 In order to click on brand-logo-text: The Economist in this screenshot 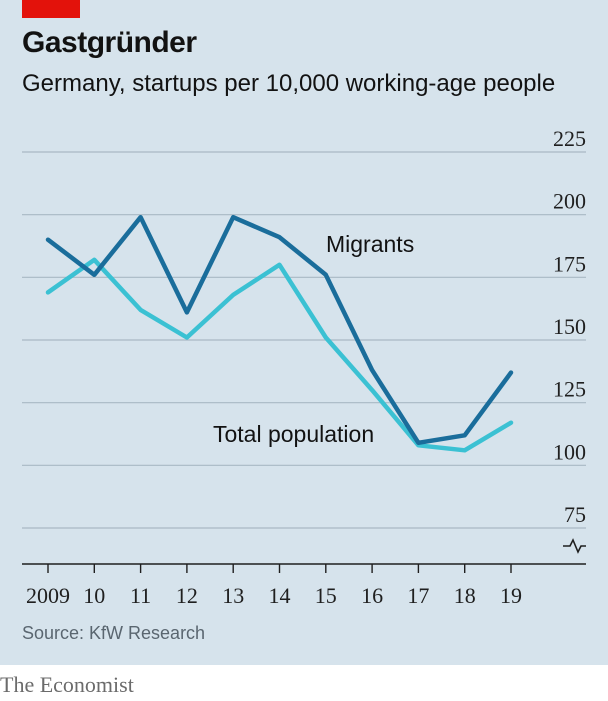, I will do `click(67, 684)`.